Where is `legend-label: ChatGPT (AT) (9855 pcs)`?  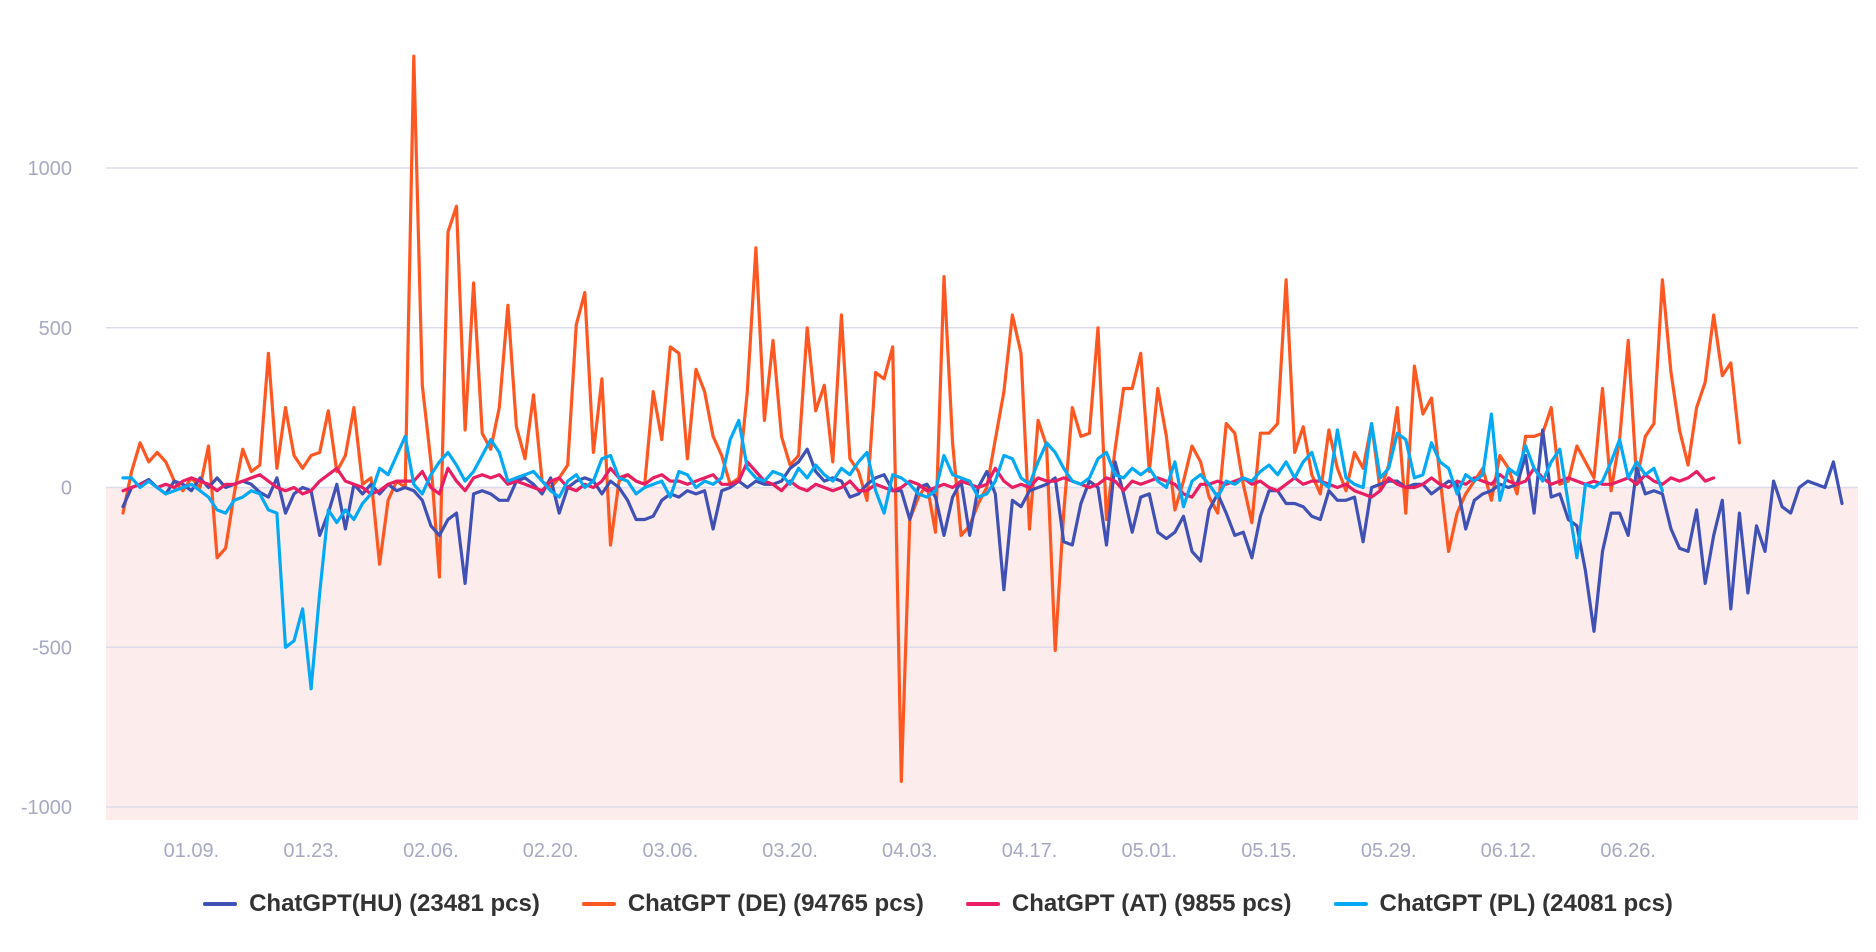 legend-label: ChatGPT (AT) (9855 pcs) is located at coordinates (1151, 903).